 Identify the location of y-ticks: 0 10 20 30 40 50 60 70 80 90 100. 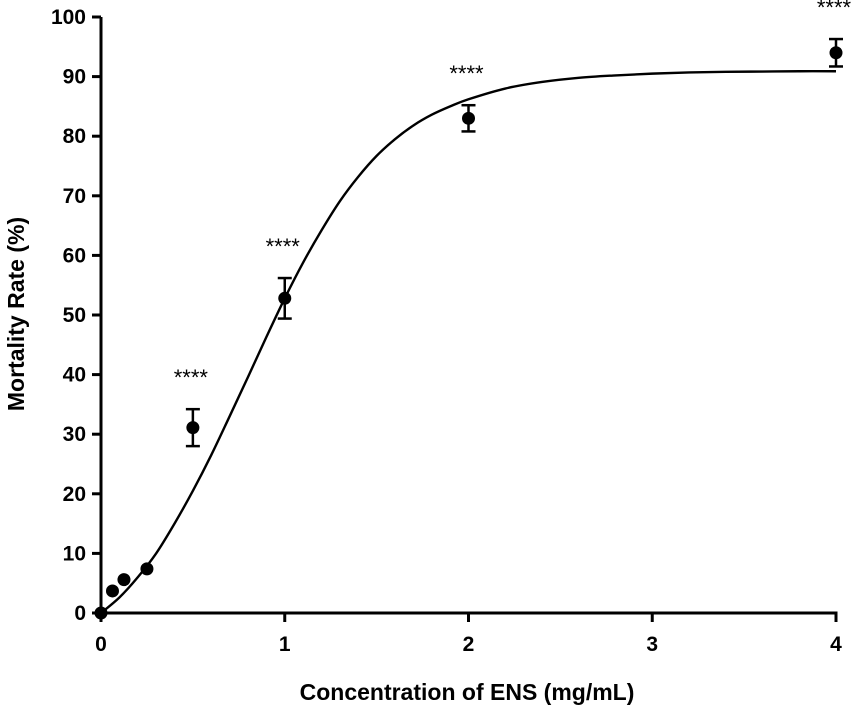
(76, 315).